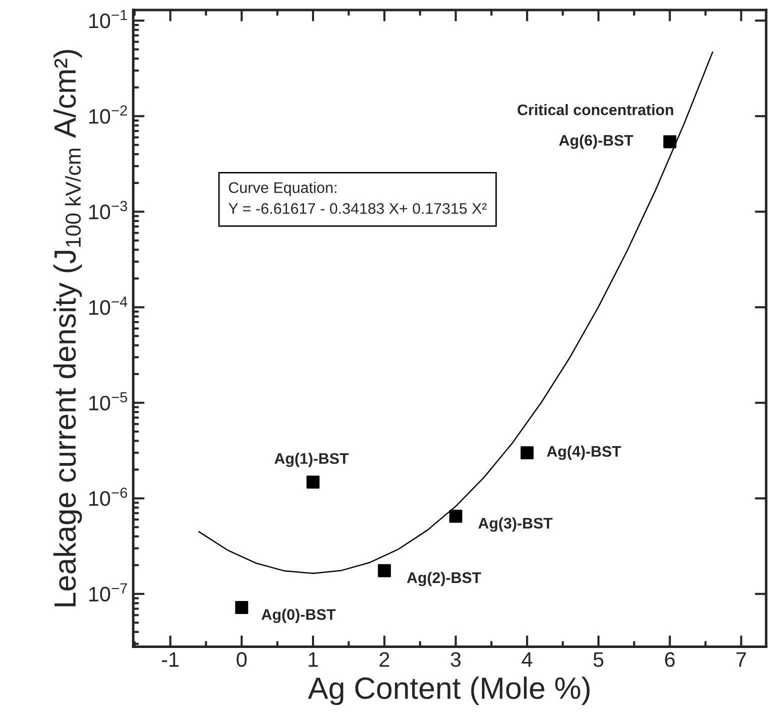 Image resolution: width=770 pixels, height=717 pixels. Describe the element at coordinates (670, 659) in the screenshot. I see `x-tick-label: 6` at that location.